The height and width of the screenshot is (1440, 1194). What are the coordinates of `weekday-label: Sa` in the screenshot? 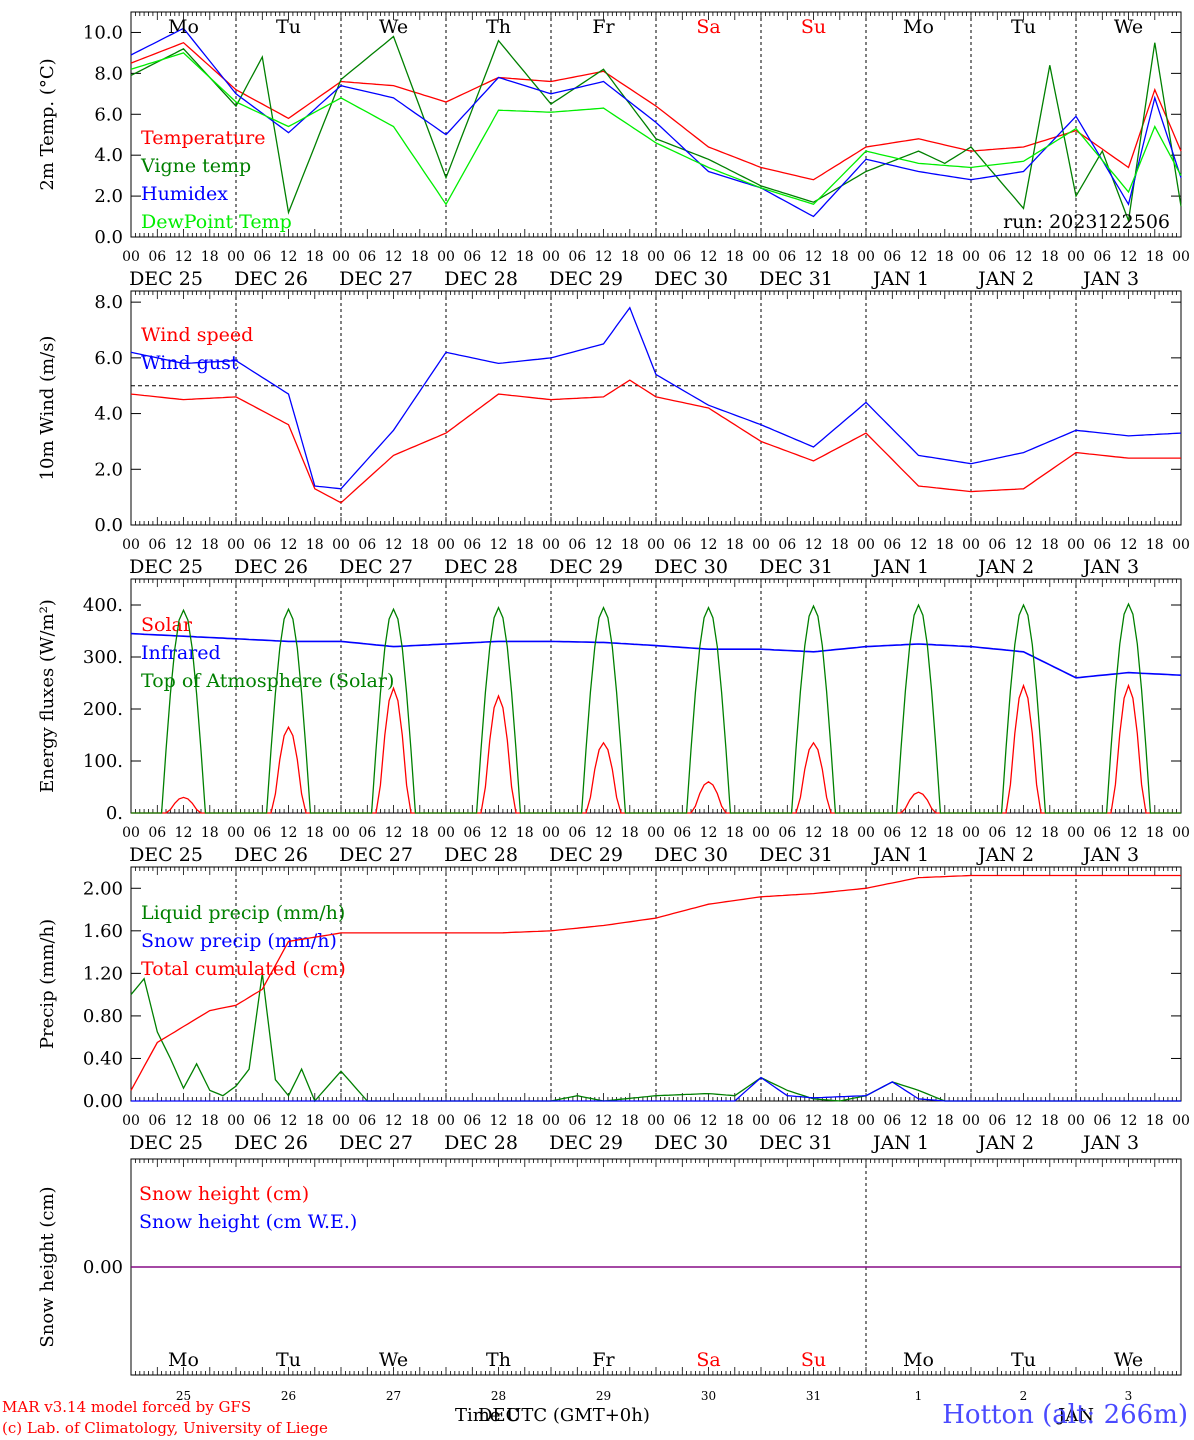 It's located at (708, 27).